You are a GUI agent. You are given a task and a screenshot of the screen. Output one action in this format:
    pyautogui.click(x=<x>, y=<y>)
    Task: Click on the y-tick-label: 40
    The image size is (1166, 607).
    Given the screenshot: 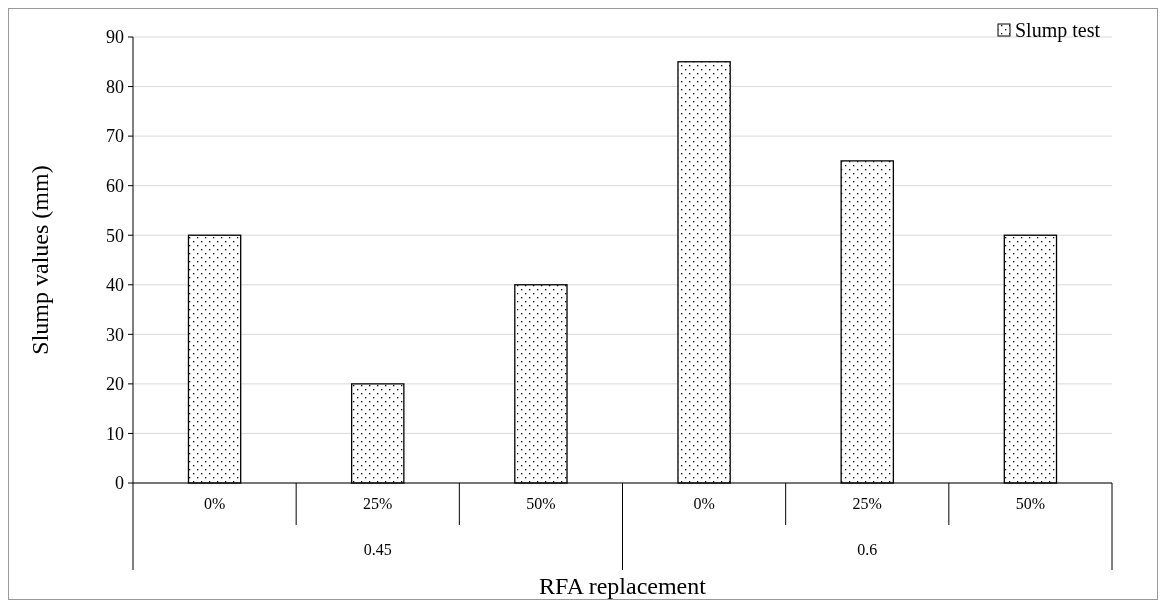 What is the action you would take?
    pyautogui.click(x=115, y=285)
    